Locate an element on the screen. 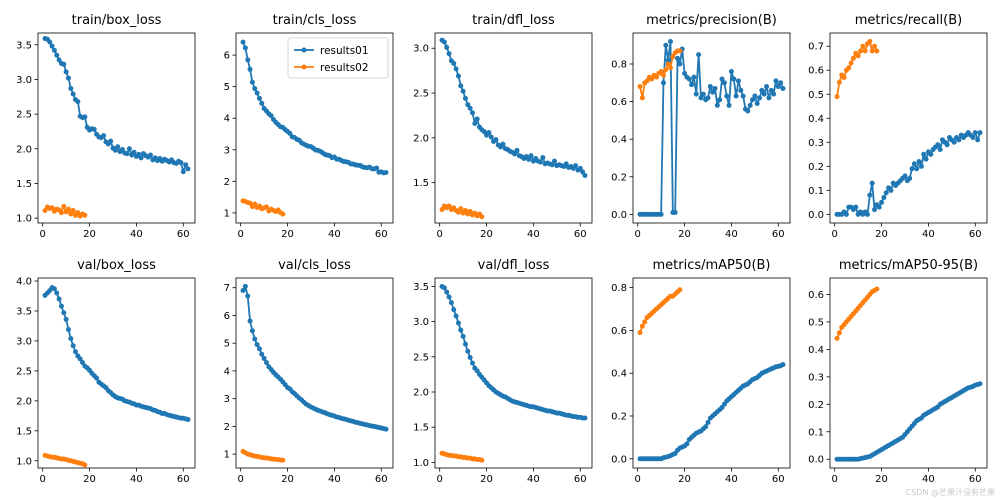 This screenshot has height=500, width=1000. y-tick-label: 2.0 is located at coordinates (24, 149).